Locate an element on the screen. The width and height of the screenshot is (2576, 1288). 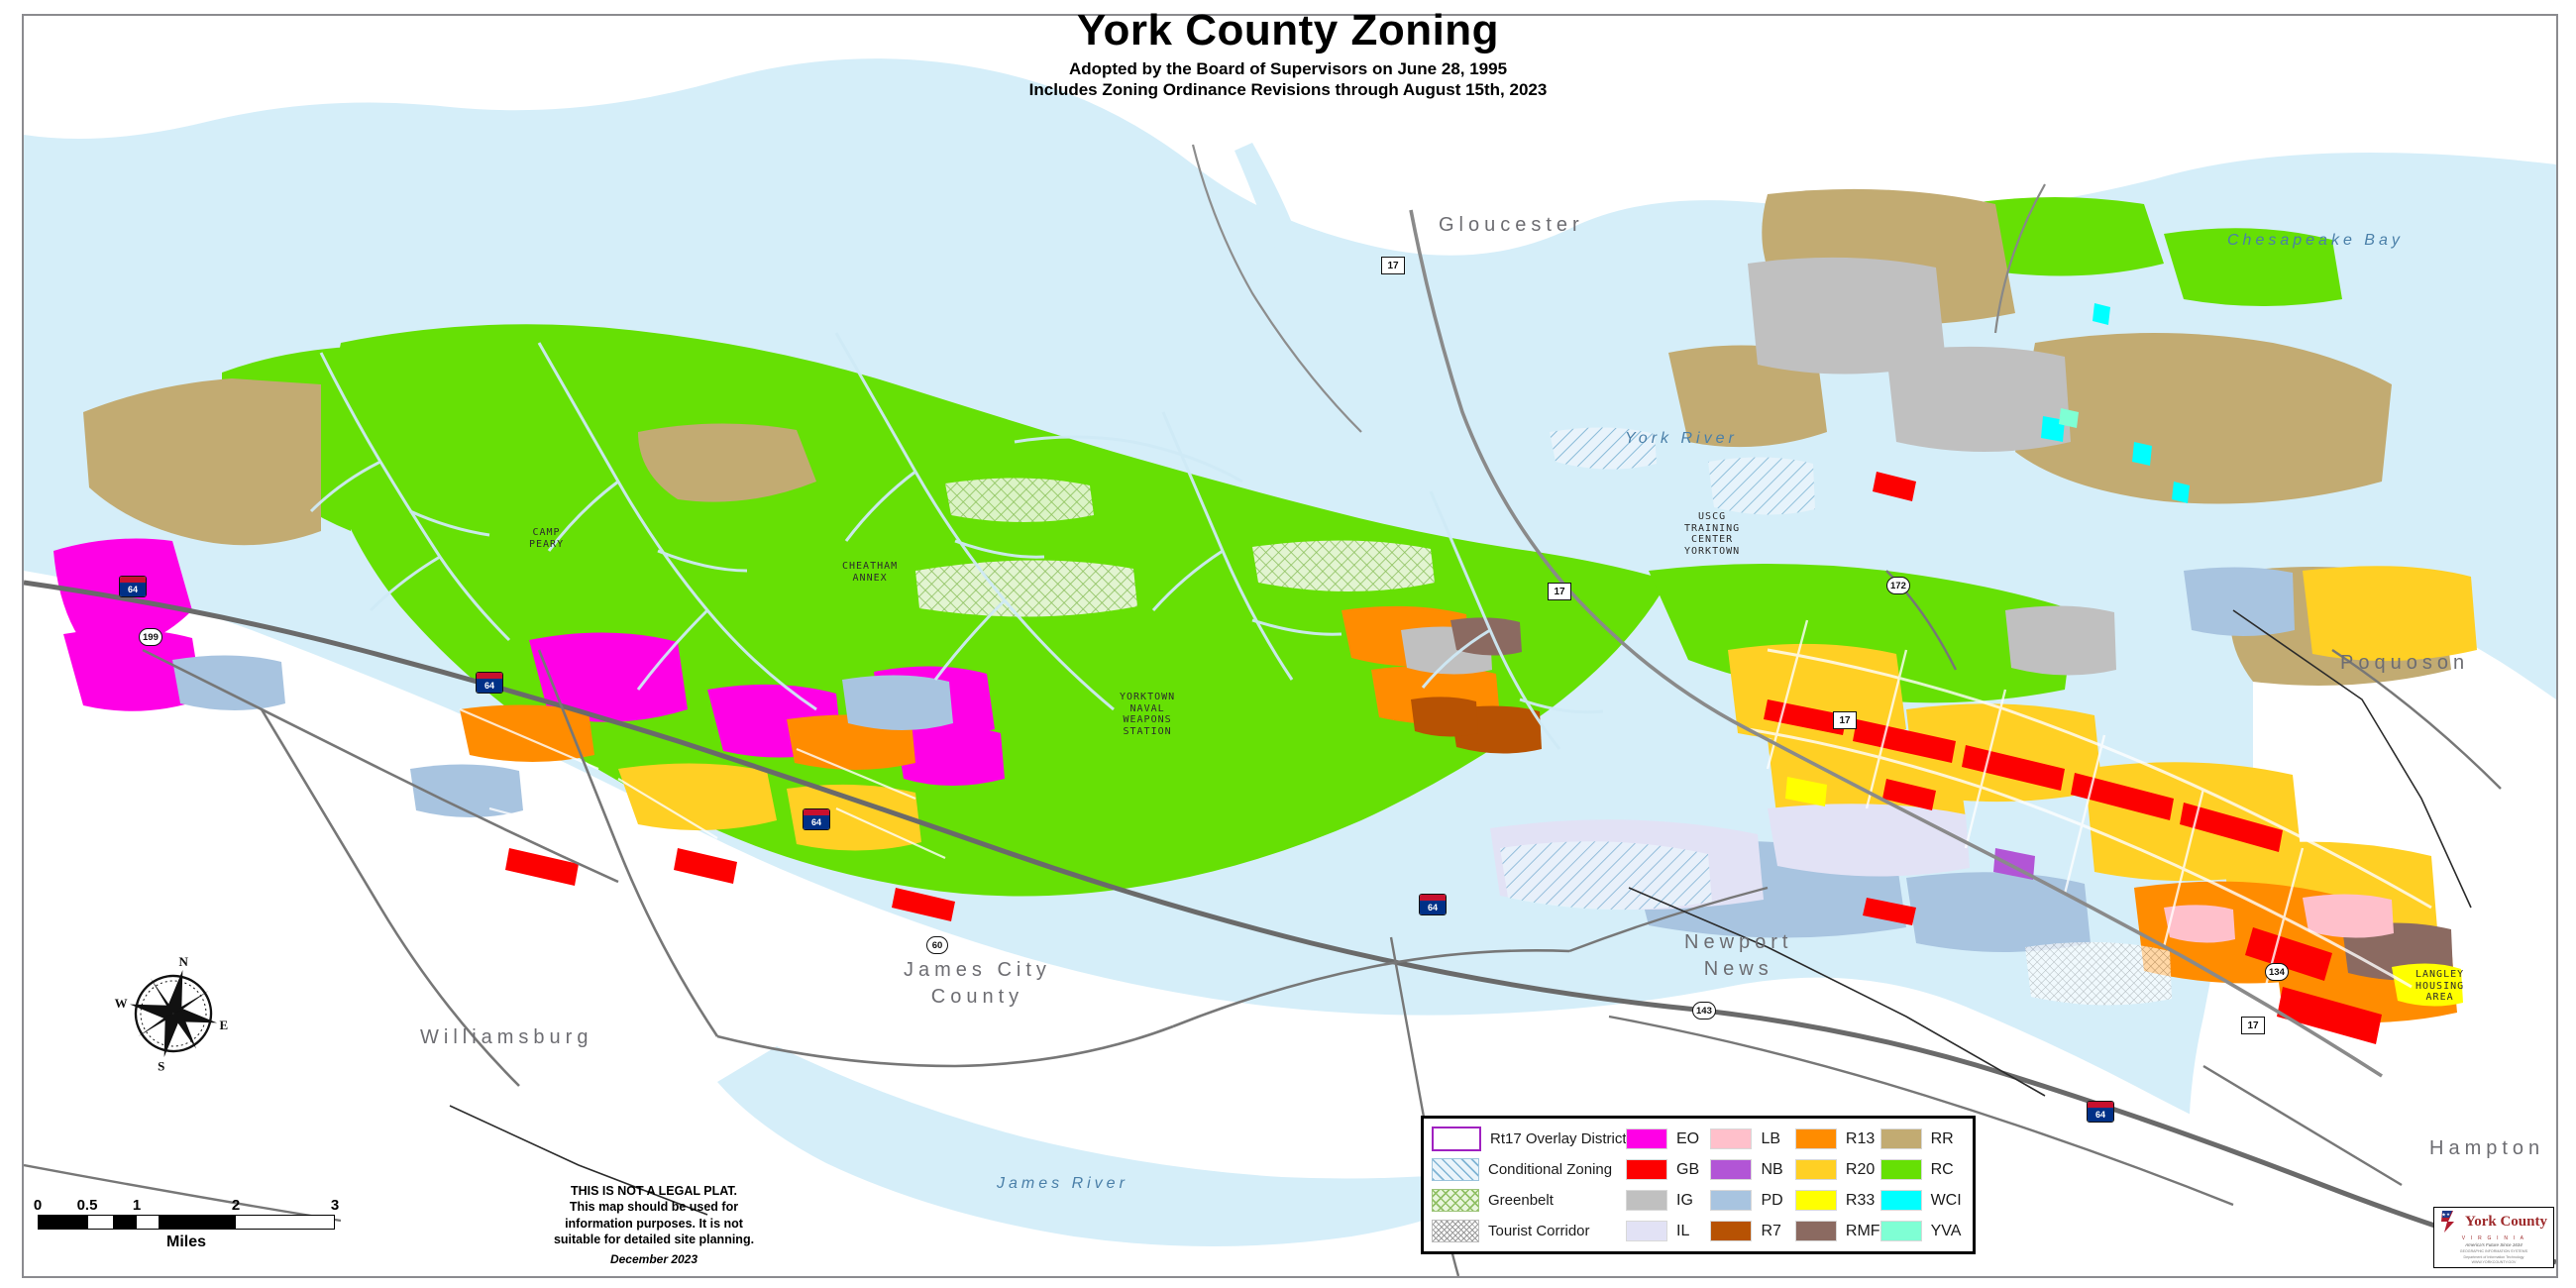
legend-item-rc: RC is located at coordinates (1922, 1170).